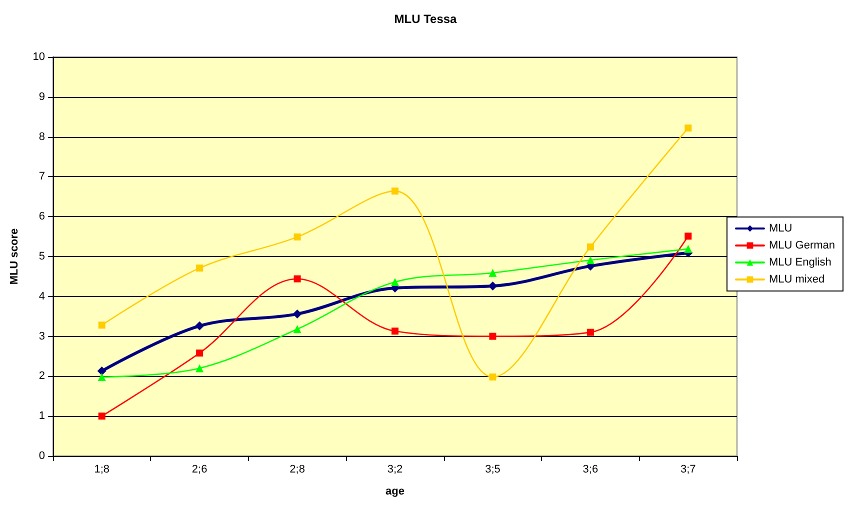  Describe the element at coordinates (780, 228) in the screenshot. I see `legend-label: MLU` at that location.